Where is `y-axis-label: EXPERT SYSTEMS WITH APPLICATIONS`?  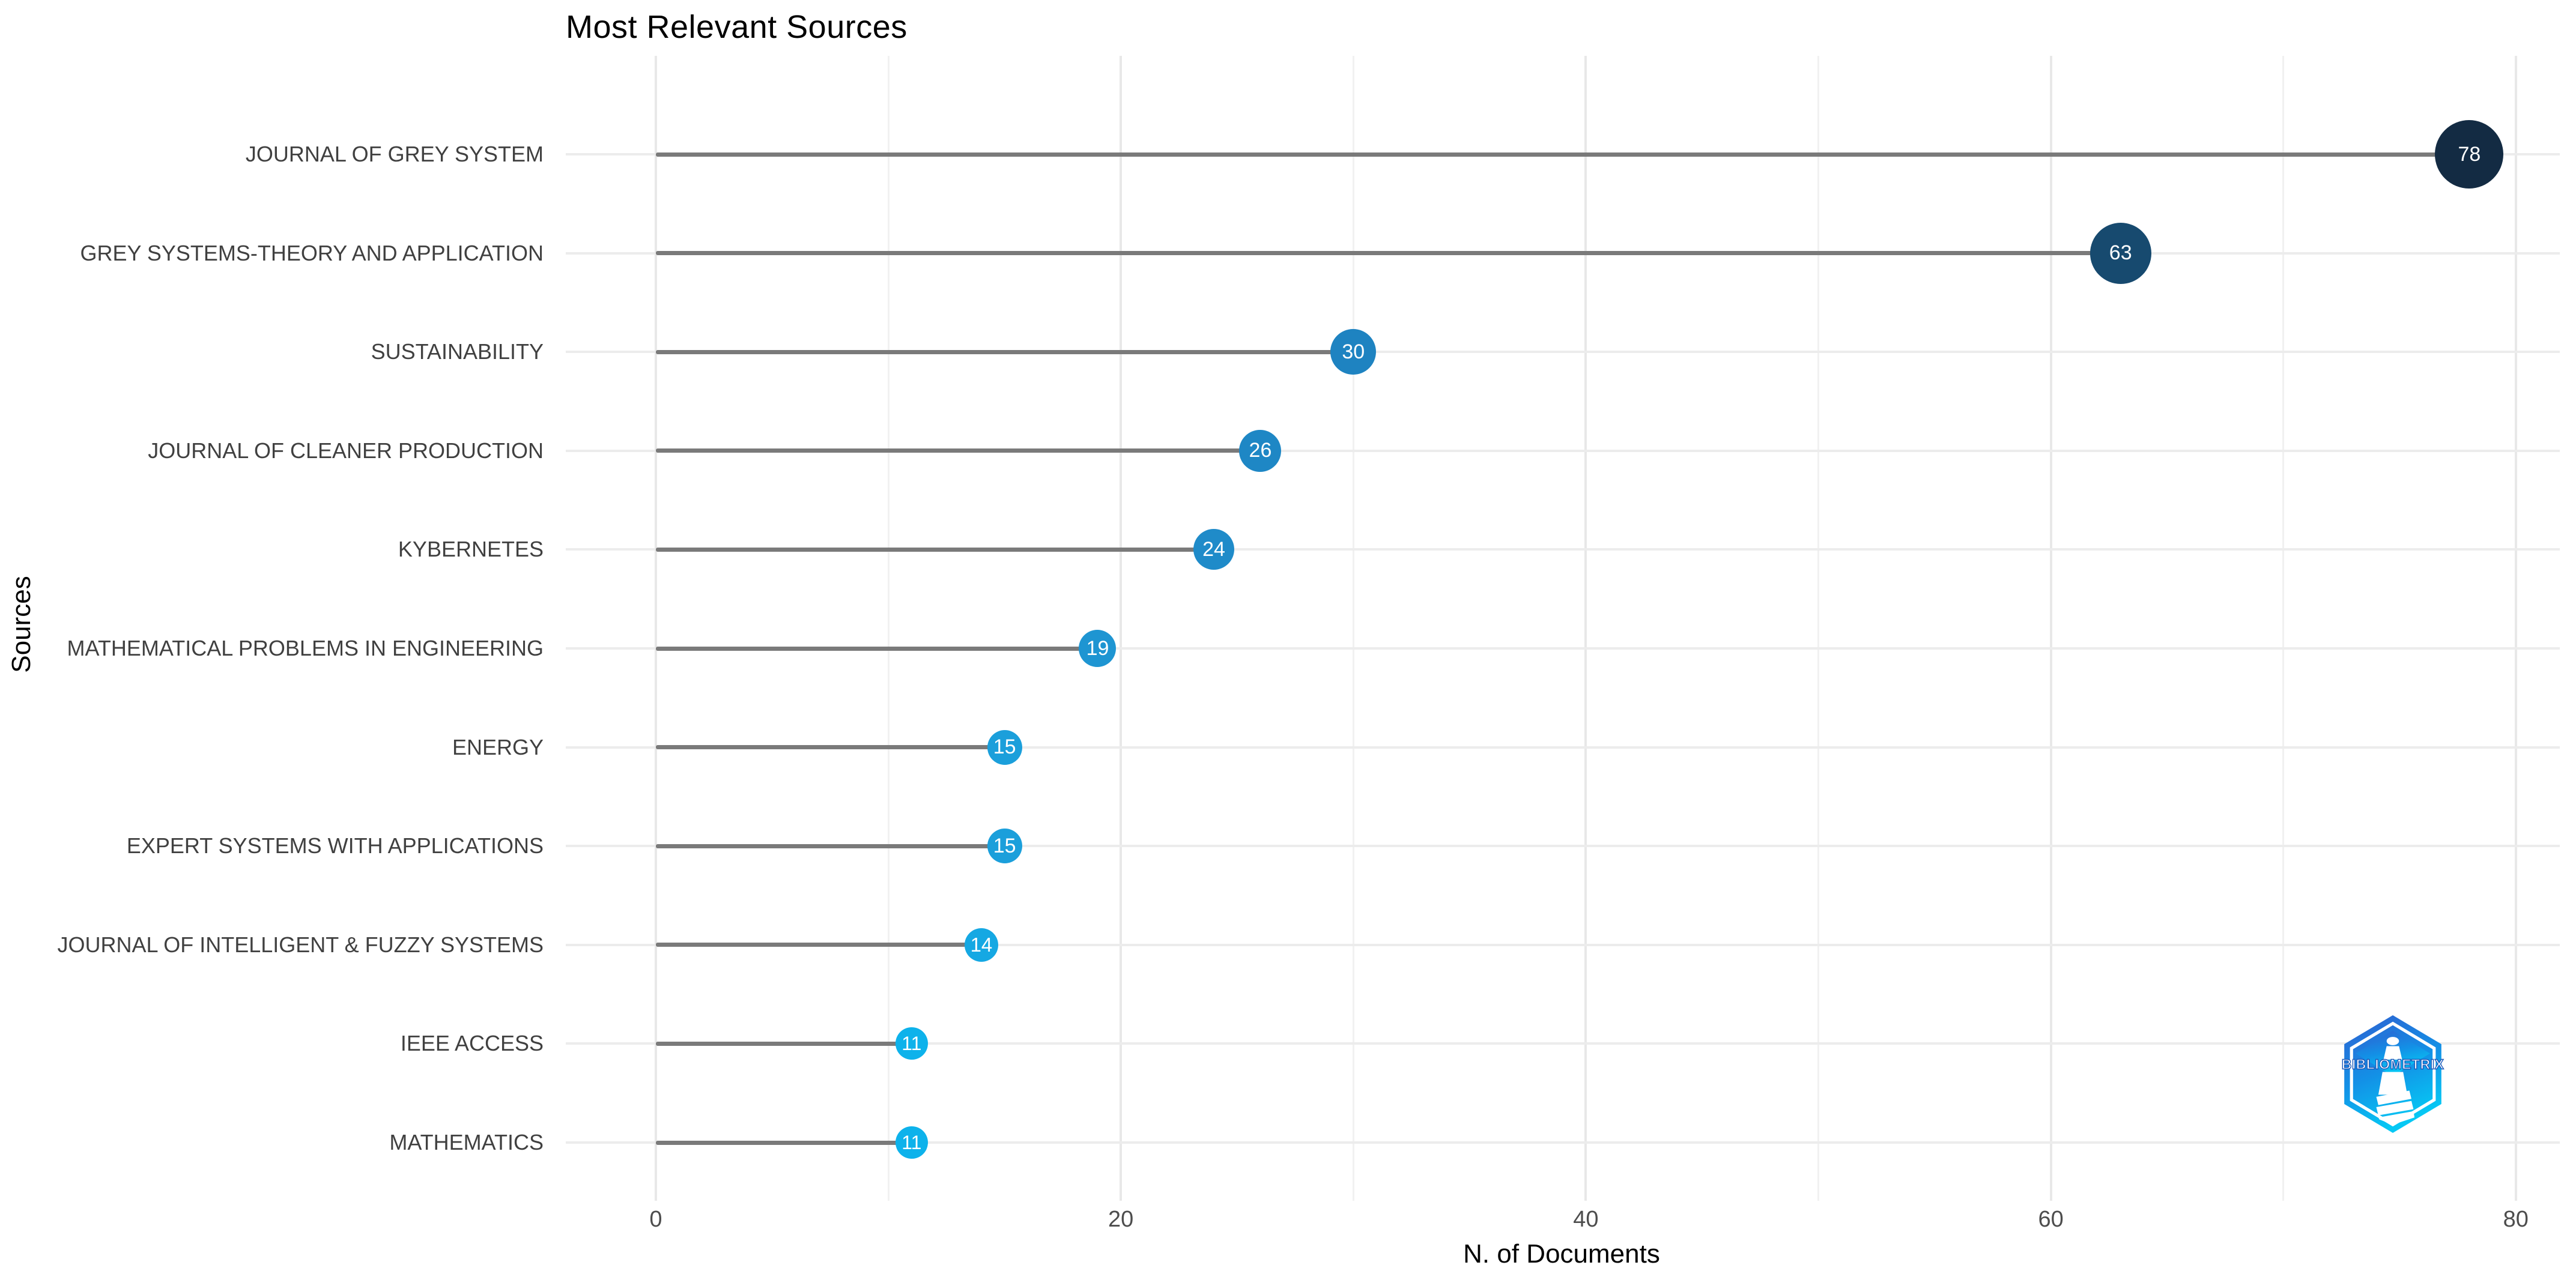 y-axis-label: EXPERT SYSTEMS WITH APPLICATIONS is located at coordinates (335, 846).